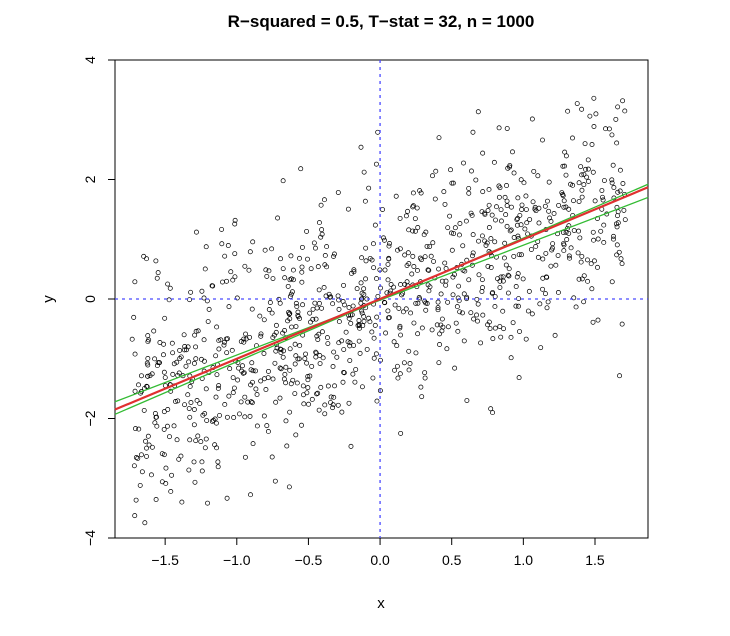  What do you see at coordinates (90, 418) in the screenshot?
I see `y-tick-label: −2` at bounding box center [90, 418].